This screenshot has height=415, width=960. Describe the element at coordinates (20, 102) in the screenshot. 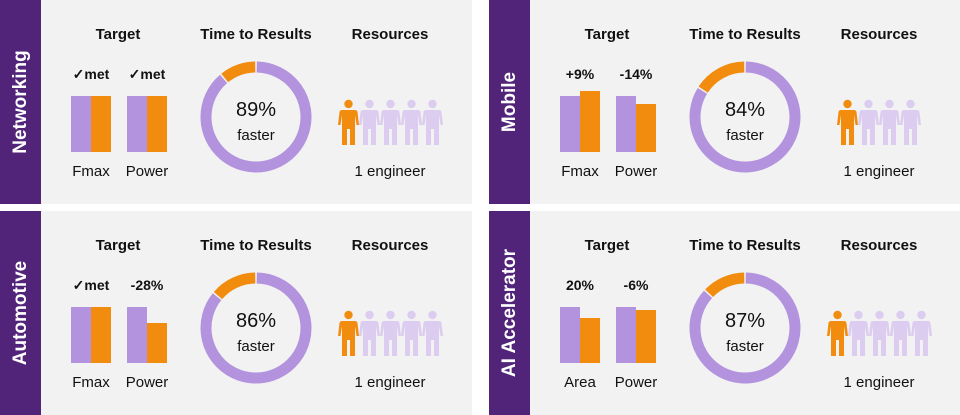

I see `category-sidebar: Networking` at that location.